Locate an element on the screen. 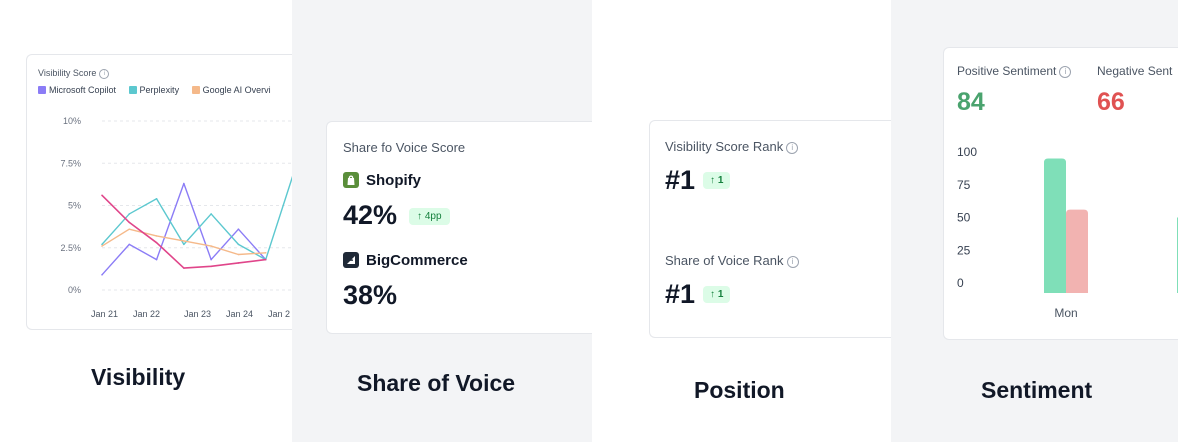  rank-label-text: Share of Voice Rank is located at coordinates (724, 260).